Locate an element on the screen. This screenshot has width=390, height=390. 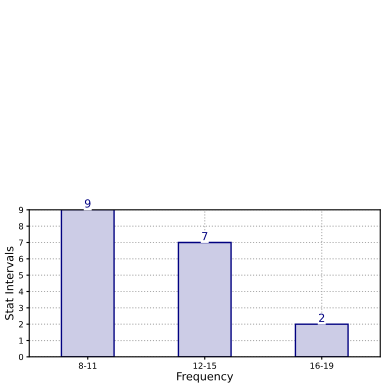
x-tick-label: 12-15 is located at coordinates (205, 365).